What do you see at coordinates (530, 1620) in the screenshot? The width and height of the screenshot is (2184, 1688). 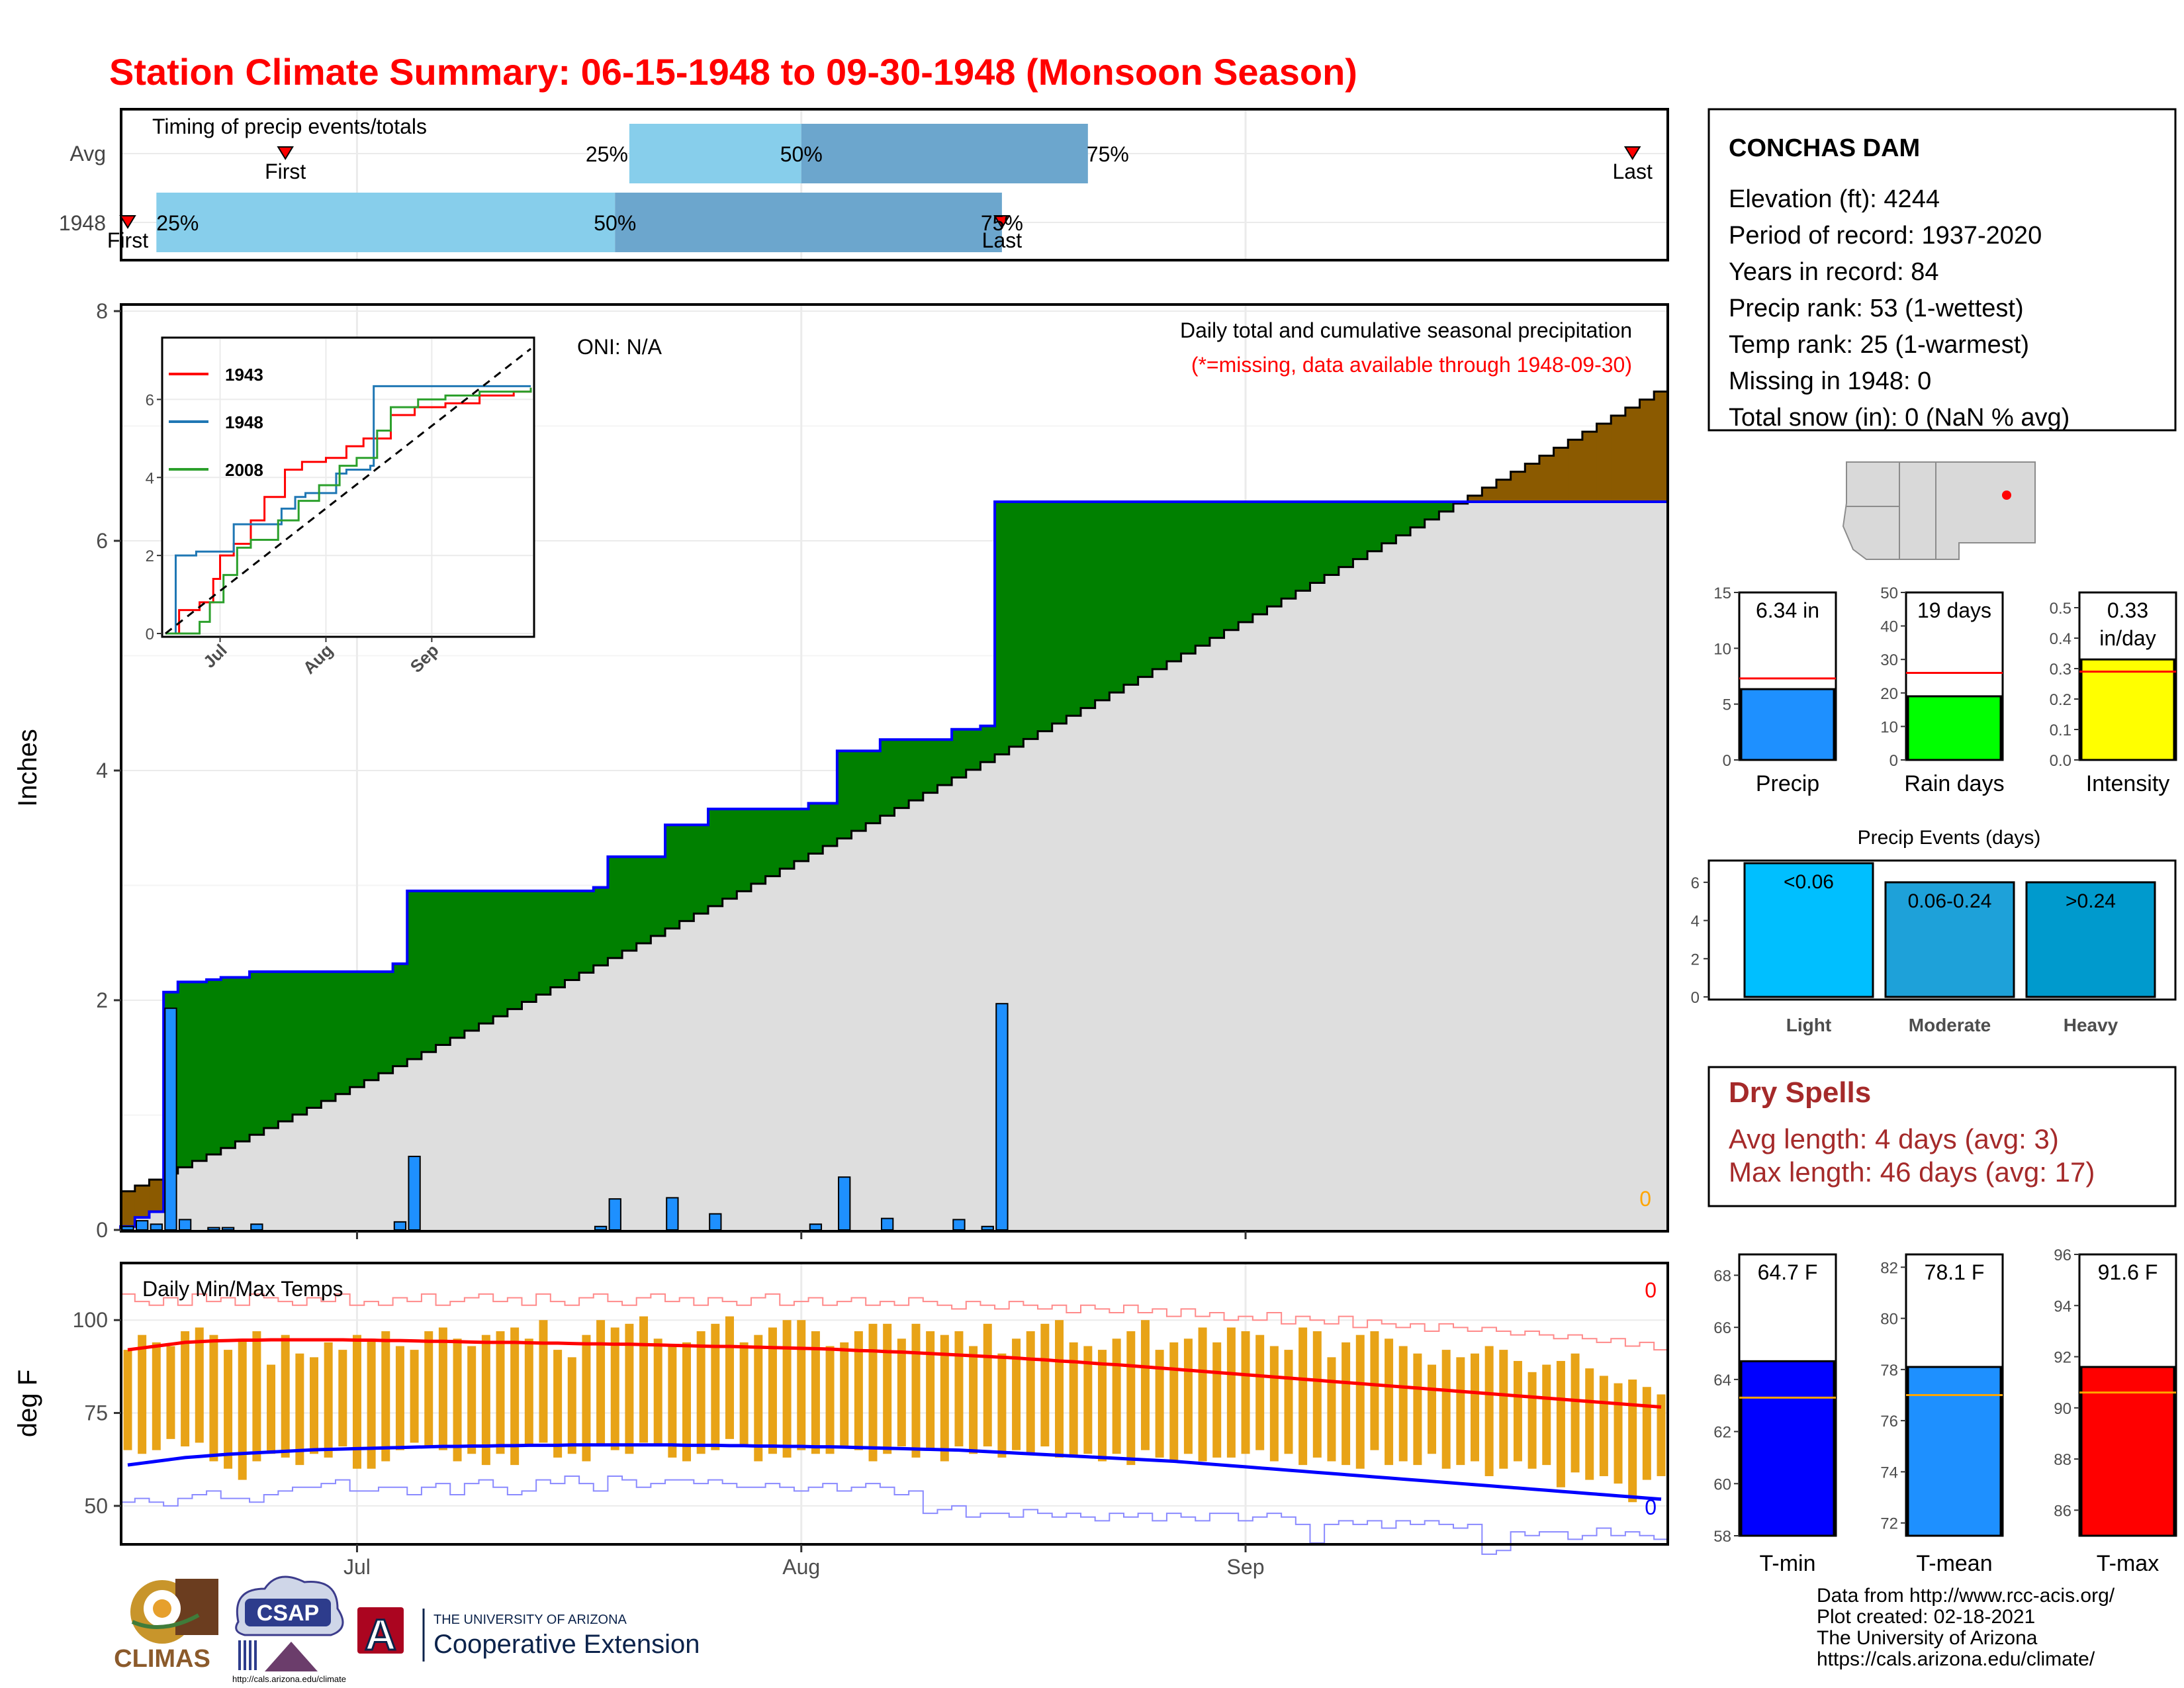 I see `ua-name: THE UNIVERSITY OF ARIZONA` at bounding box center [530, 1620].